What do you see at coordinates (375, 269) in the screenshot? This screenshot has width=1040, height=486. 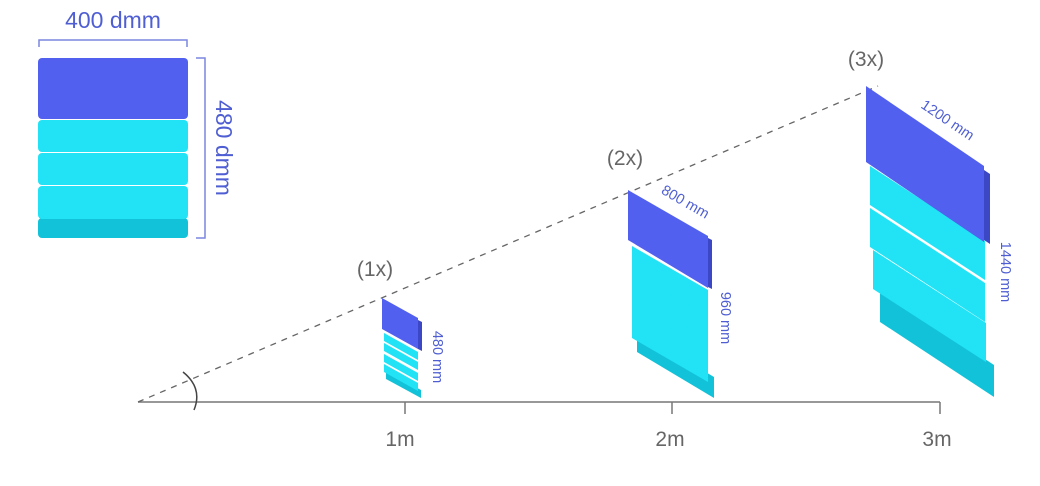 I see `multiplier-1x: (1x)` at bounding box center [375, 269].